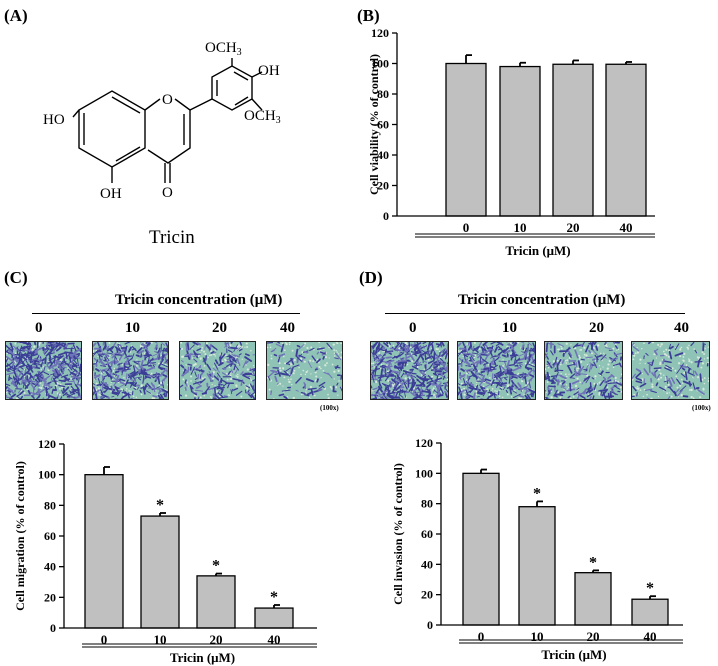 This screenshot has height=666, width=718. What do you see at coordinates (535, 313) in the screenshot?
I see `d-concentration-rule` at bounding box center [535, 313].